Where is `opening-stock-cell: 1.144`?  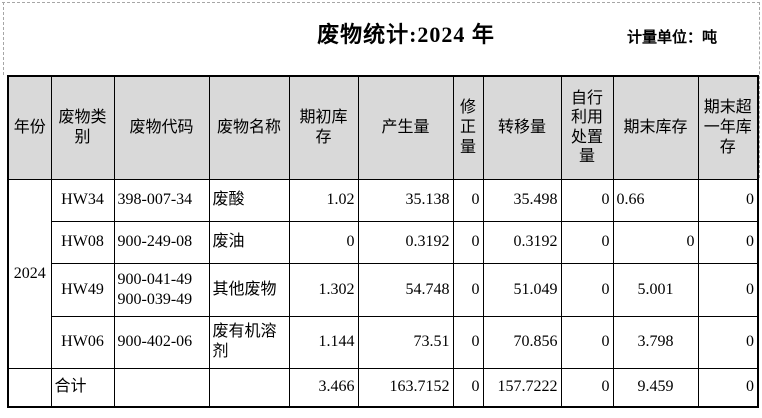
opening-stock-cell: 1.144 is located at coordinates (323, 342).